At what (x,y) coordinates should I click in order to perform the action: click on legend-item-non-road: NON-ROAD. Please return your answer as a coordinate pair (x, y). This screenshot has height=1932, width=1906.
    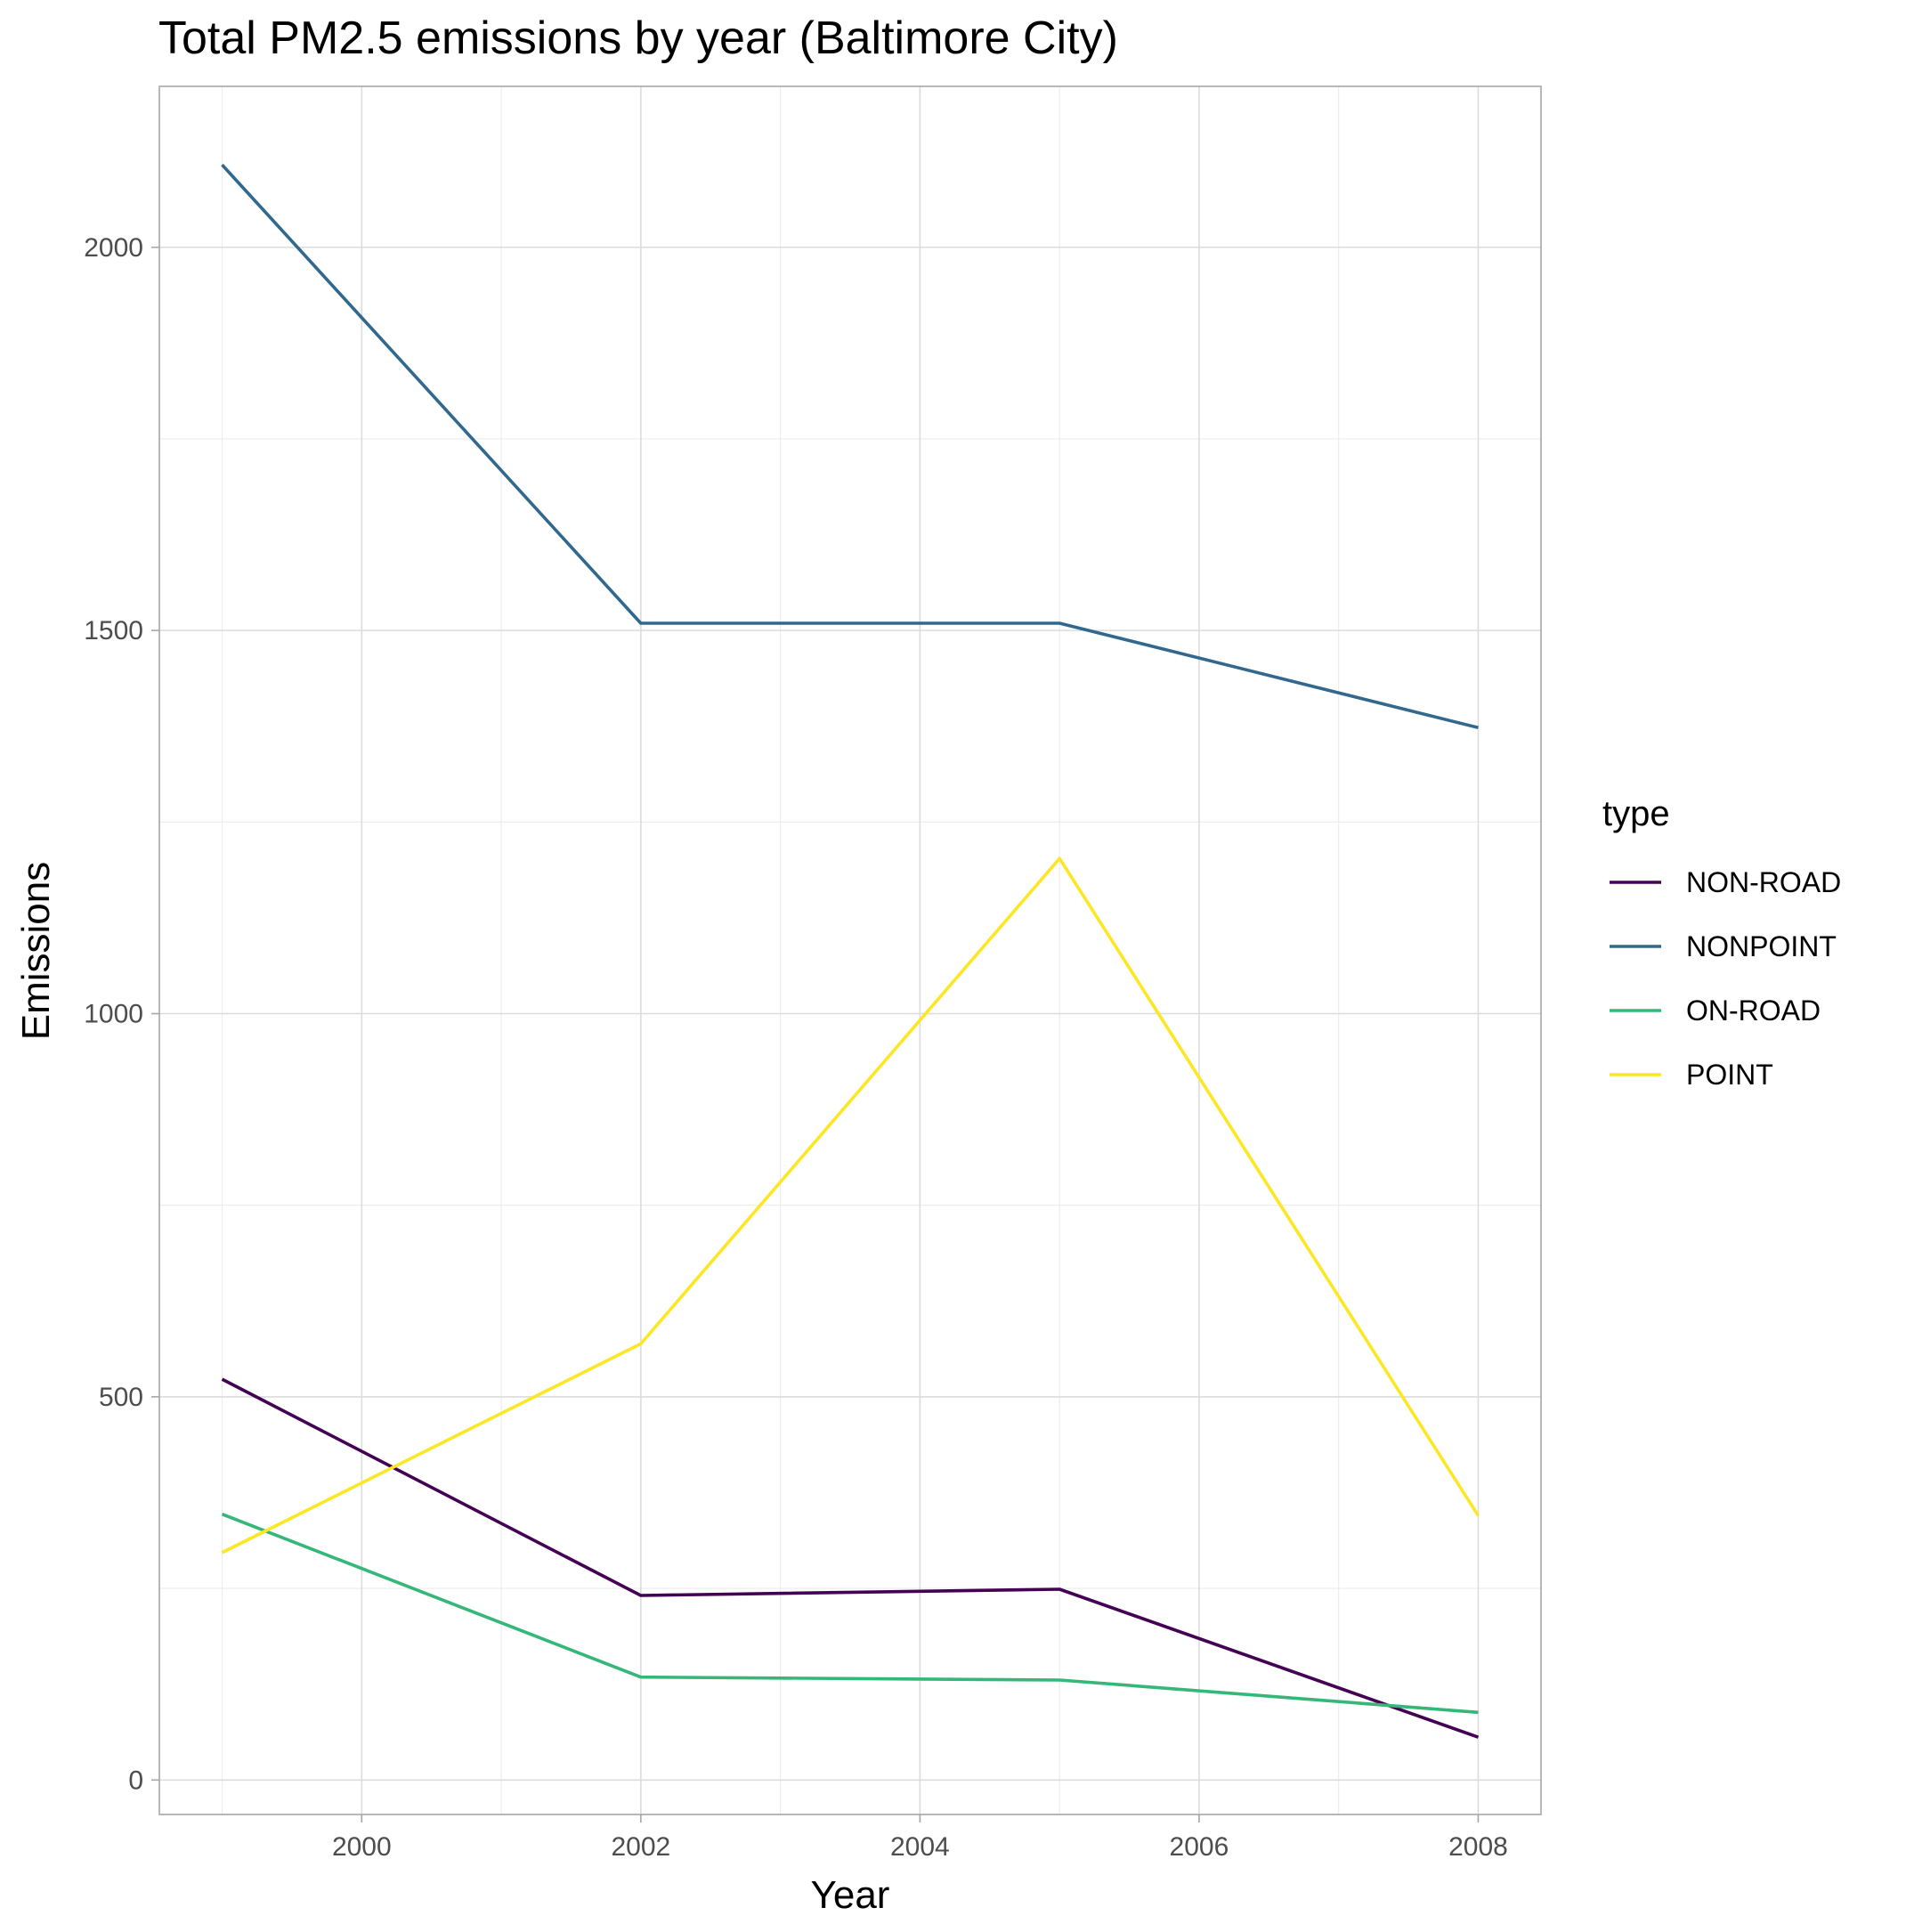
    Looking at the image, I should click on (1725, 882).